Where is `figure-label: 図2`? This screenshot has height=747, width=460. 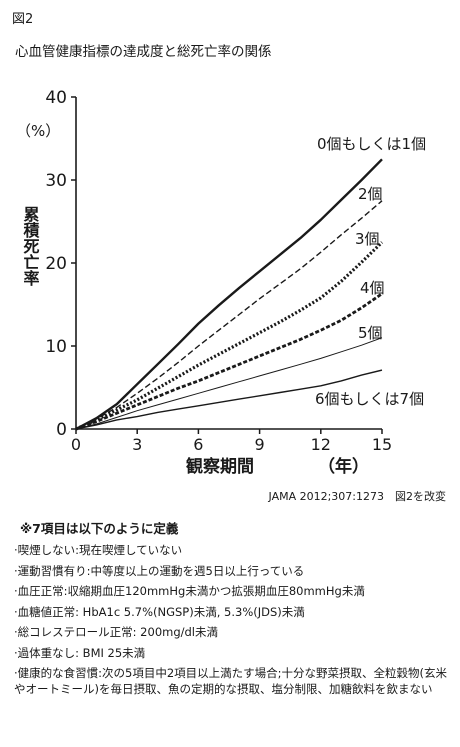
figure-label: 図2 is located at coordinates (23, 19).